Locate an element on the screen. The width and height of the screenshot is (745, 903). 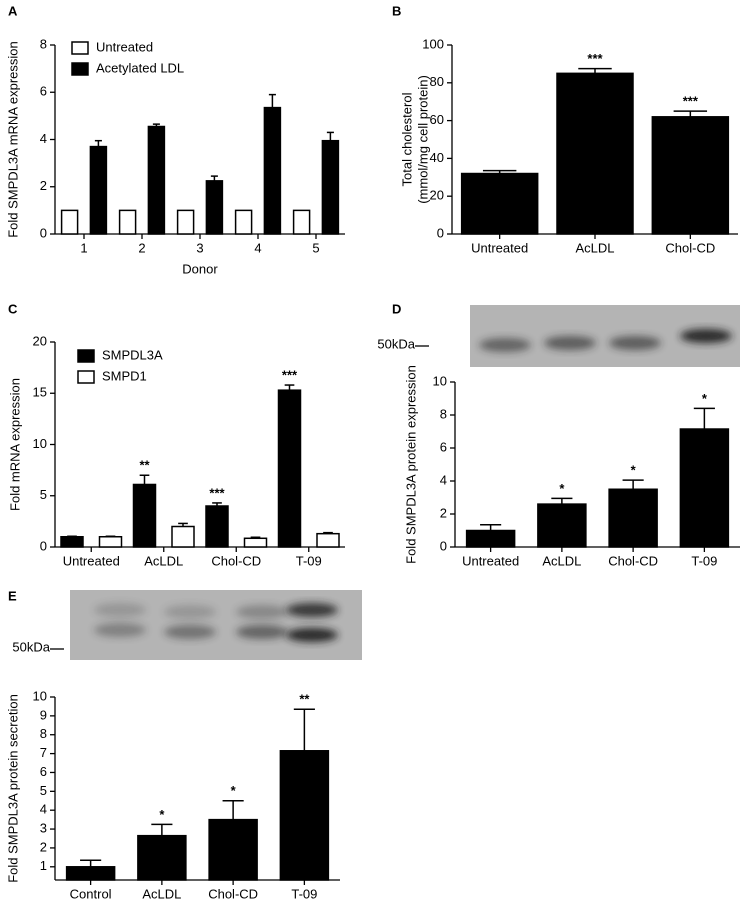
legend-label: Acetylated LDL is located at coordinates (140, 67).